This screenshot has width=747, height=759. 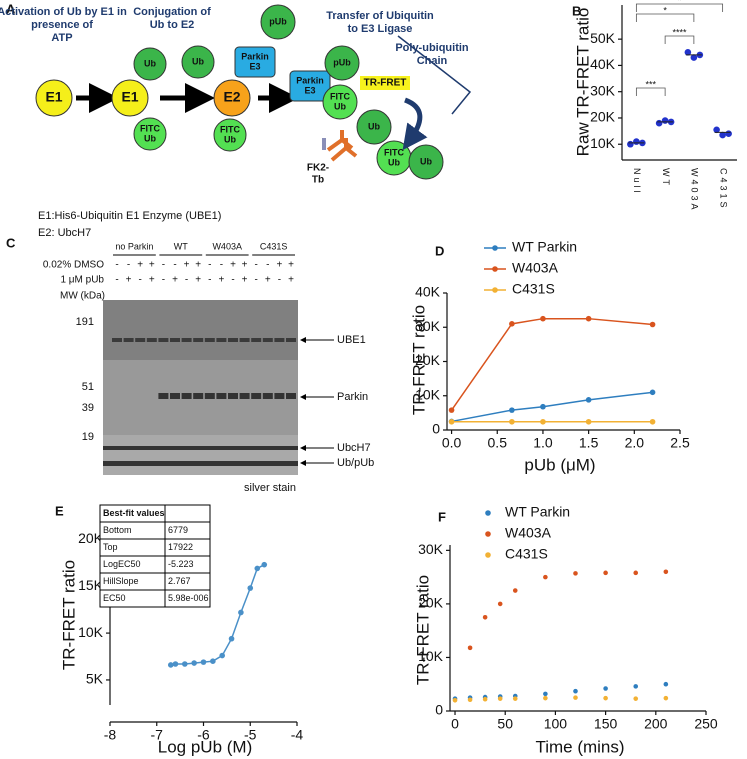 I want to click on legend-label: W403A, so click(x=535, y=268).